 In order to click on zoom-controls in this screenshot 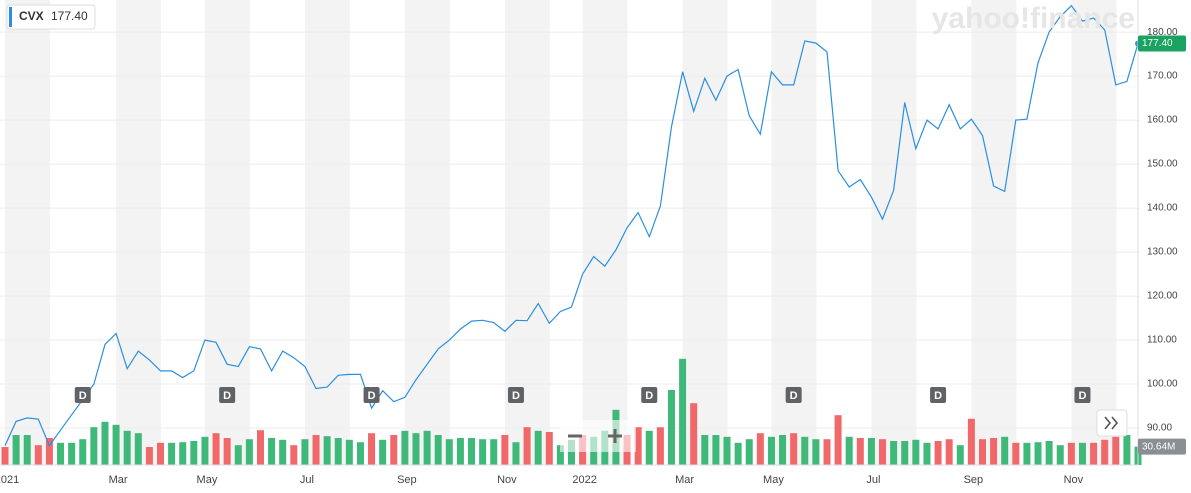, I will do `click(598, 436)`.